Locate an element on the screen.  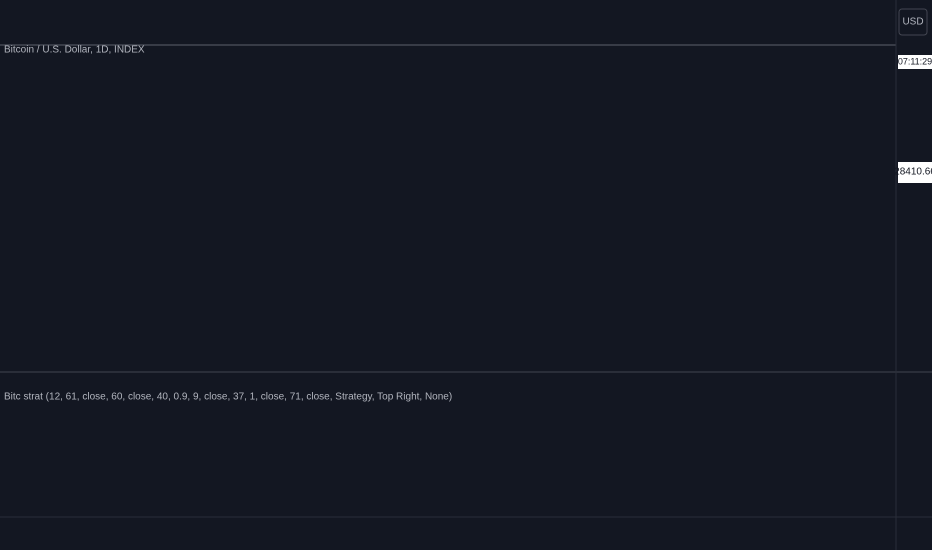
last-price-box is located at coordinates (915, 172).